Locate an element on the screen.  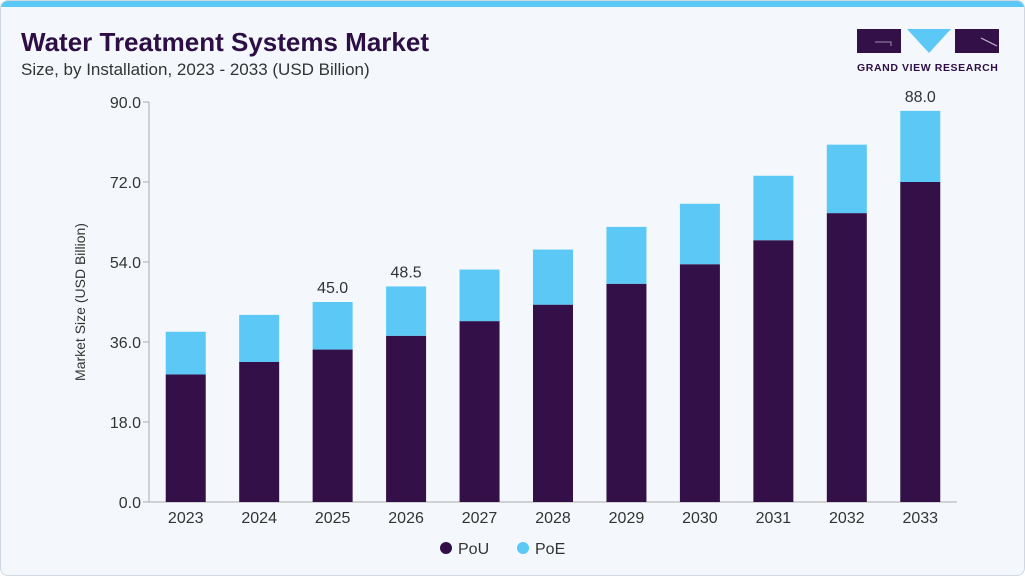
legend-marker-pou is located at coordinates (446, 548).